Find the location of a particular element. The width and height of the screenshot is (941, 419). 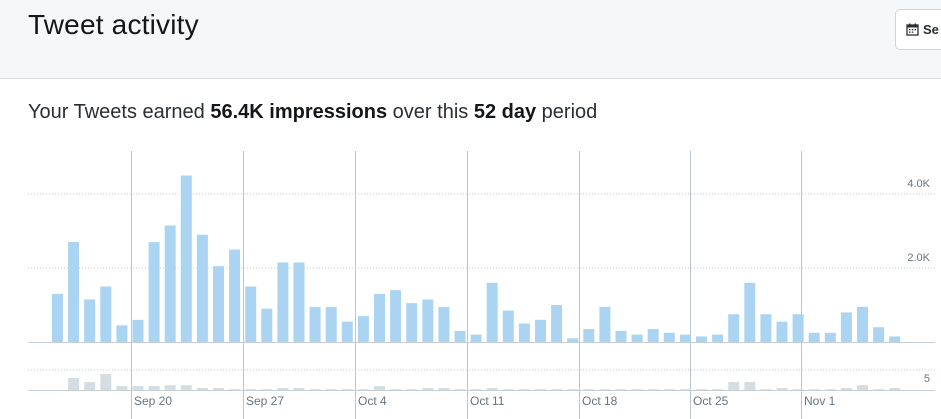

date-range-button: Se is located at coordinates (918, 29).